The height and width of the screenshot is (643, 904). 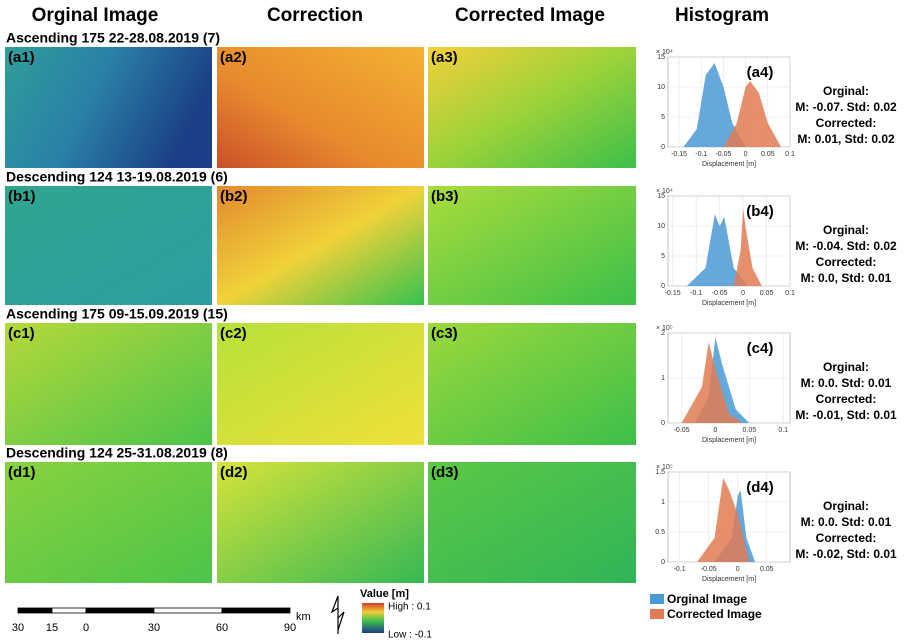 I want to click on legend-entry: Orginal Image, so click(x=707, y=599).